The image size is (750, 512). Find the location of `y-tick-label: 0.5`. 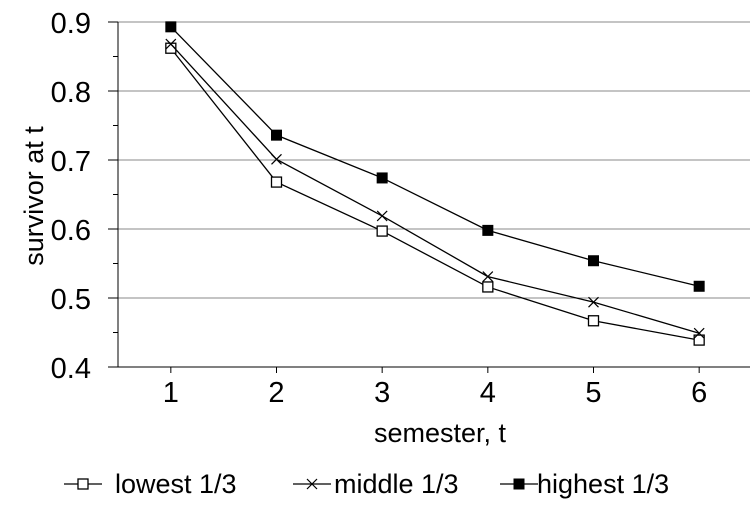

y-tick-label: 0.5 is located at coordinates (71, 300).